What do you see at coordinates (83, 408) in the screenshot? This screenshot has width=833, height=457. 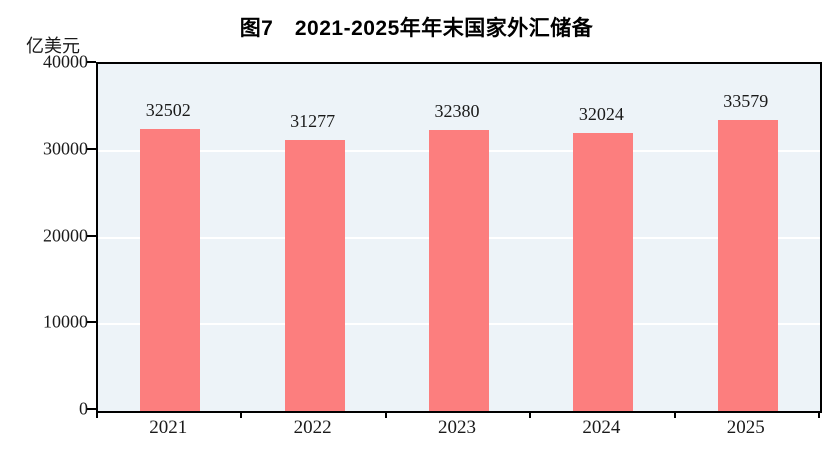 I see `y-tick-label-0: 0` at bounding box center [83, 408].